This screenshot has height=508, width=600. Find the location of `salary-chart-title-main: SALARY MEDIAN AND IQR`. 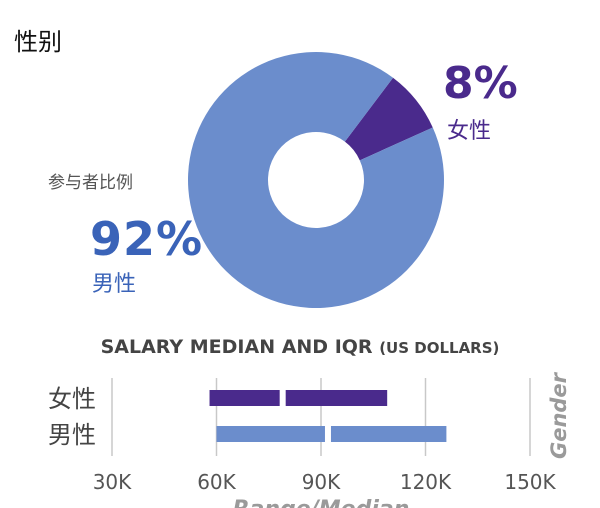

salary-chart-title-main: SALARY MEDIAN AND IQR is located at coordinates (236, 347).